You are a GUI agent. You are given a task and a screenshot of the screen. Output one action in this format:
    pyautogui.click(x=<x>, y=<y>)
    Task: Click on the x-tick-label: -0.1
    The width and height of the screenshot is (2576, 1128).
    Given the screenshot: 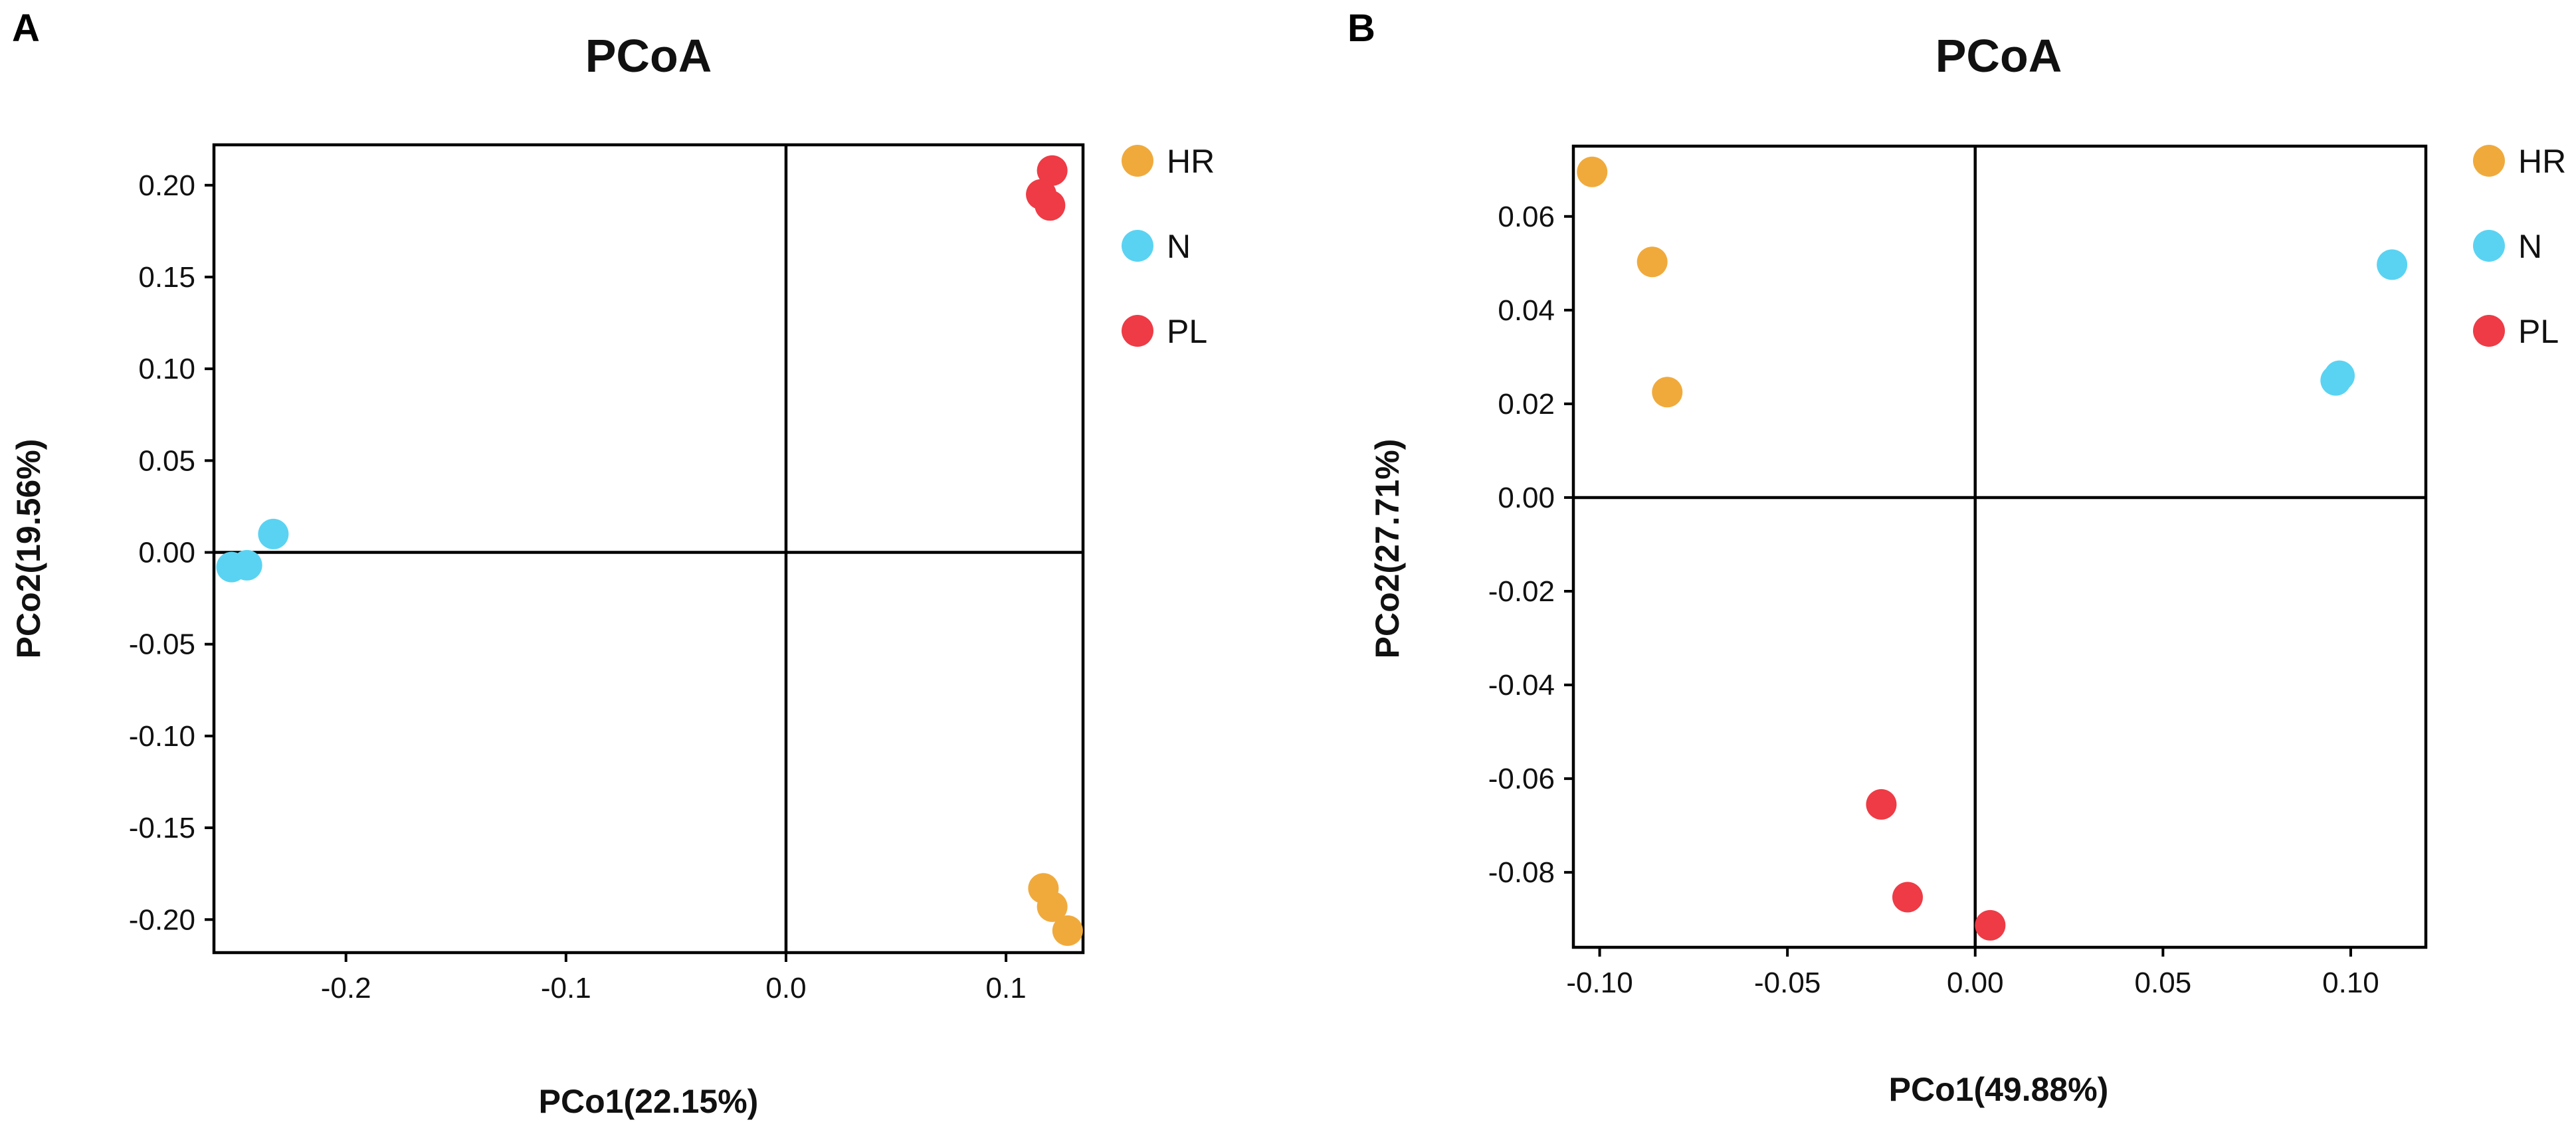 What is the action you would take?
    pyautogui.click(x=566, y=988)
    